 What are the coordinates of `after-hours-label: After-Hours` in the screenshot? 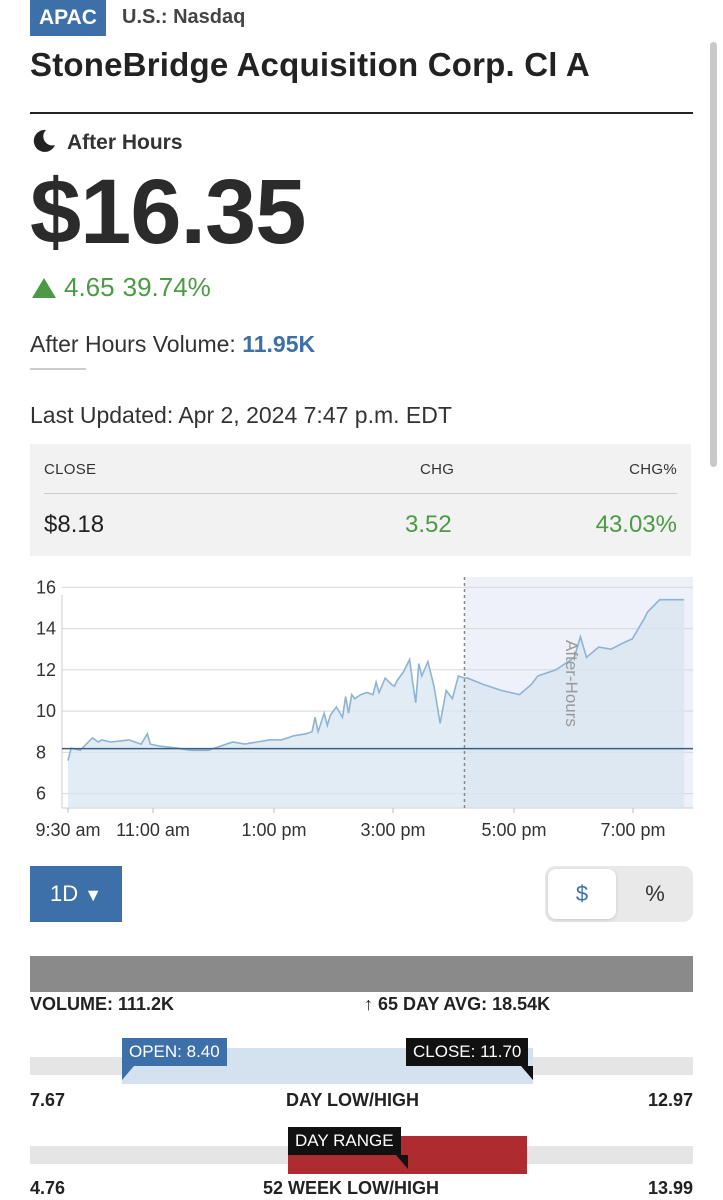 It's located at (571, 683).